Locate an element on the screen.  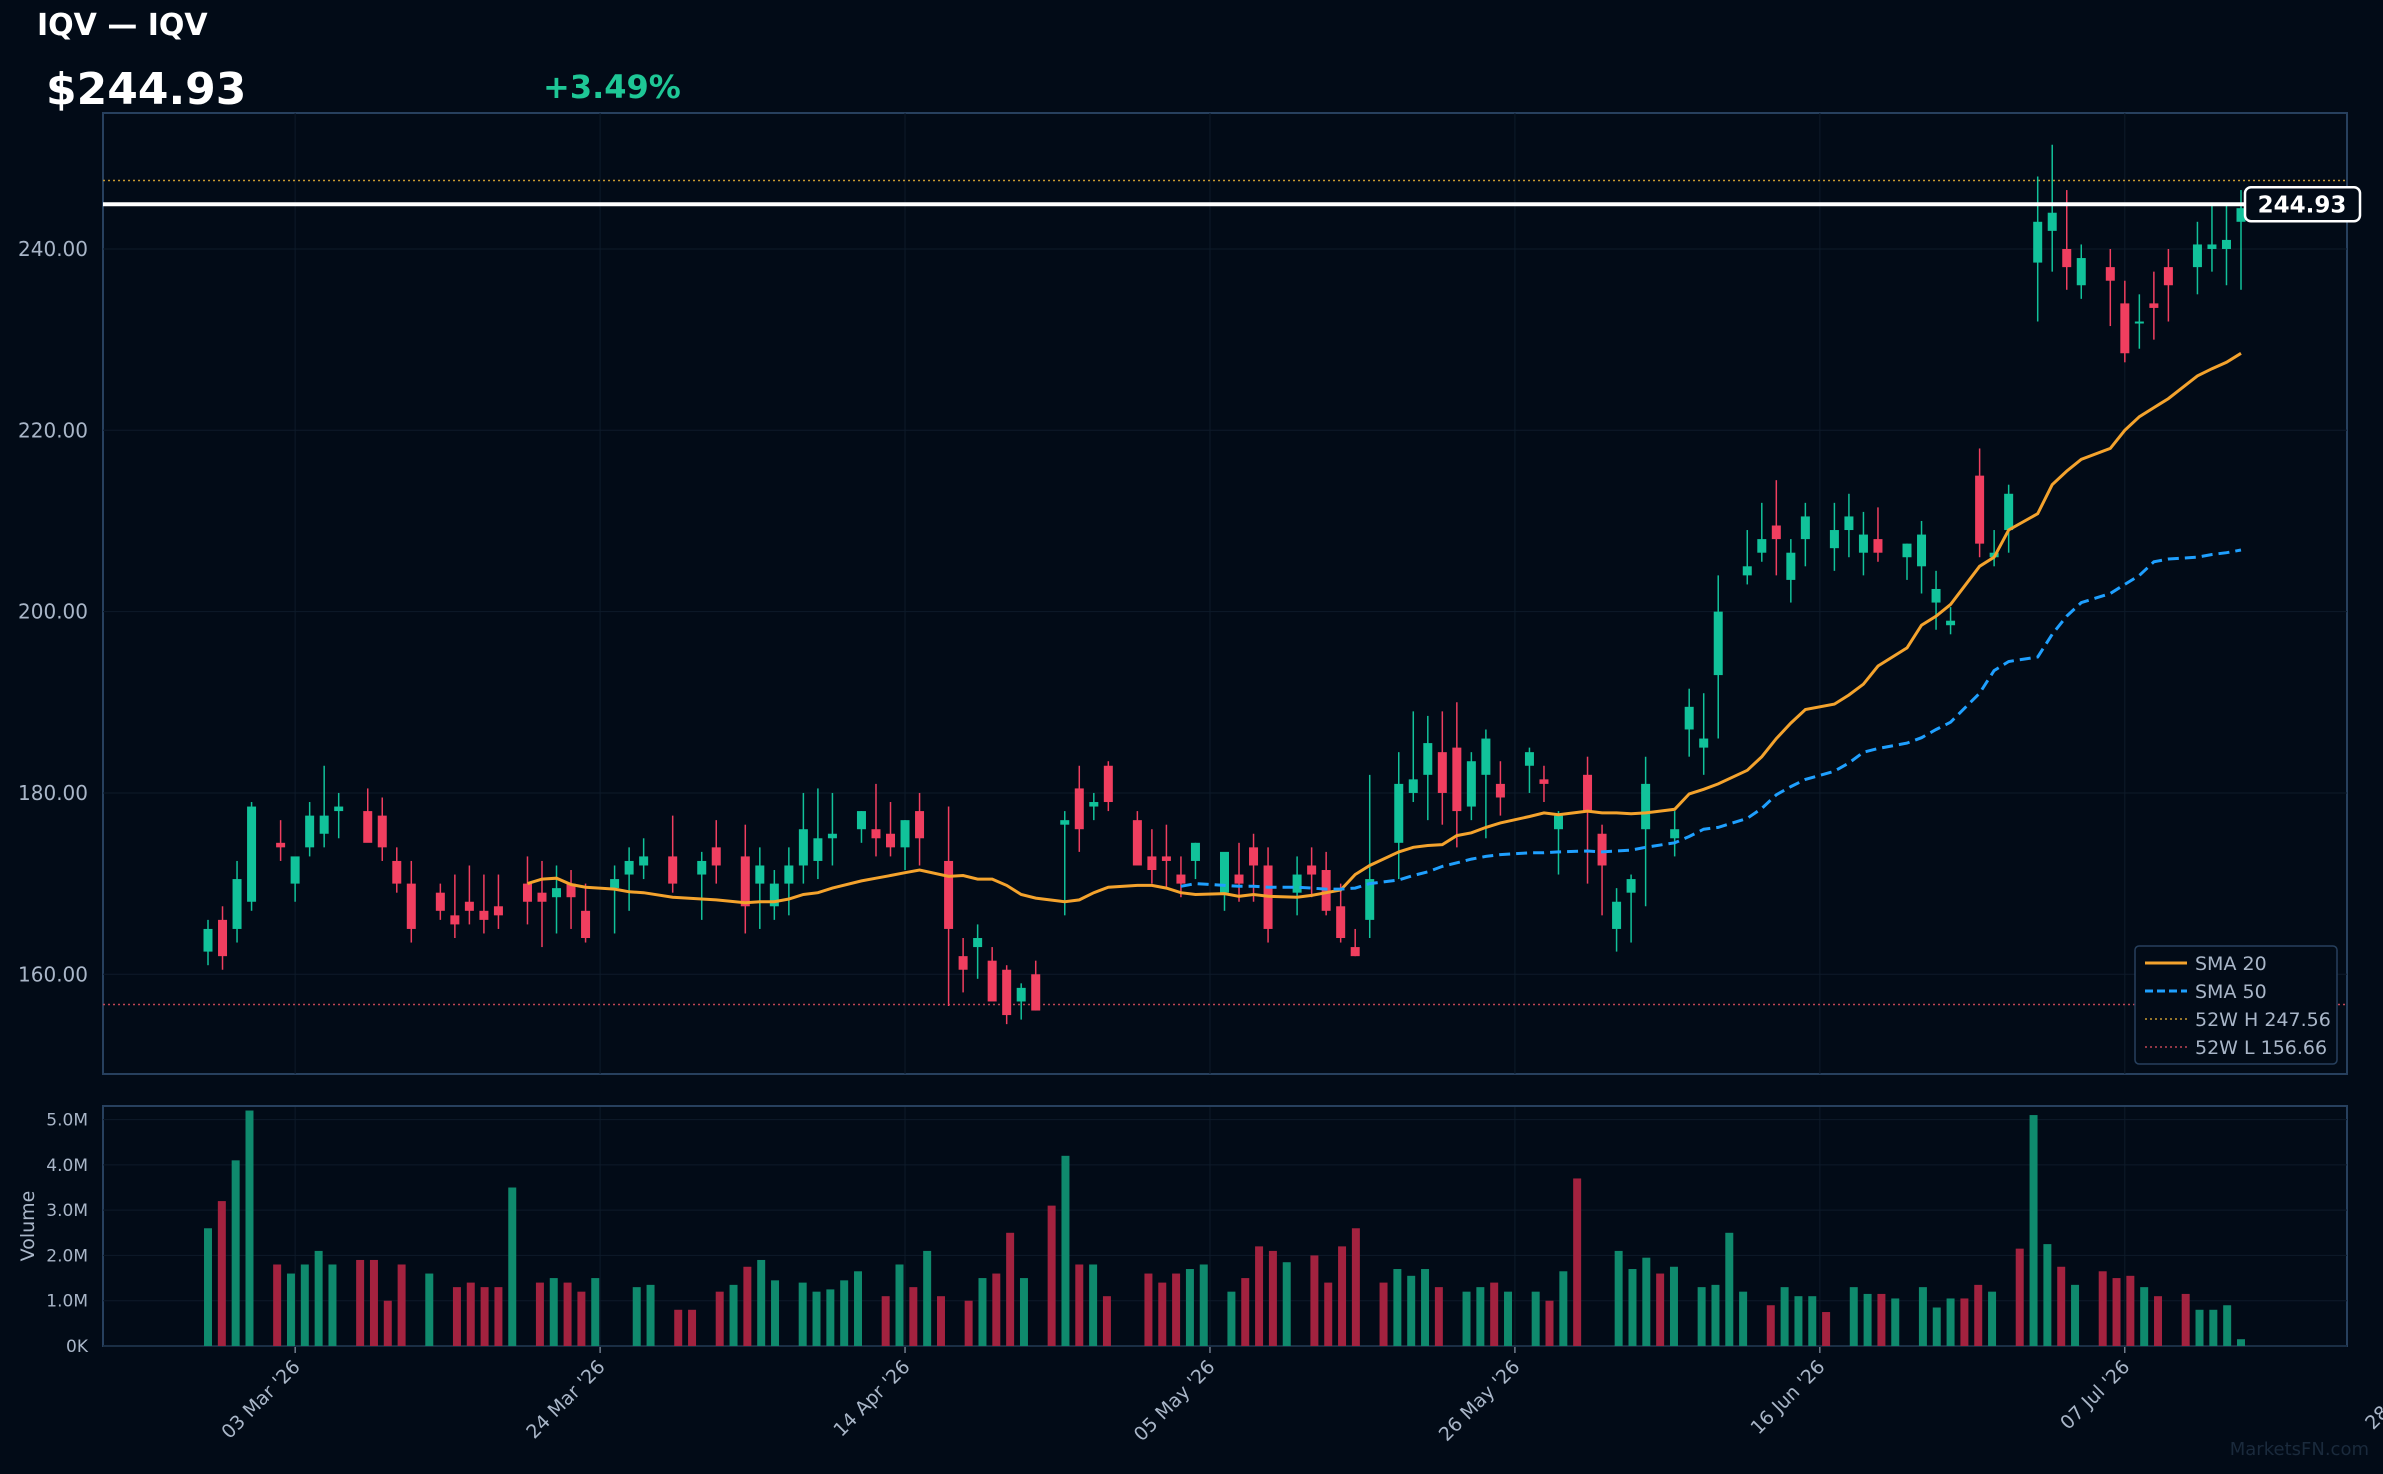
last-price-label: 244.93 is located at coordinates (2302, 205).